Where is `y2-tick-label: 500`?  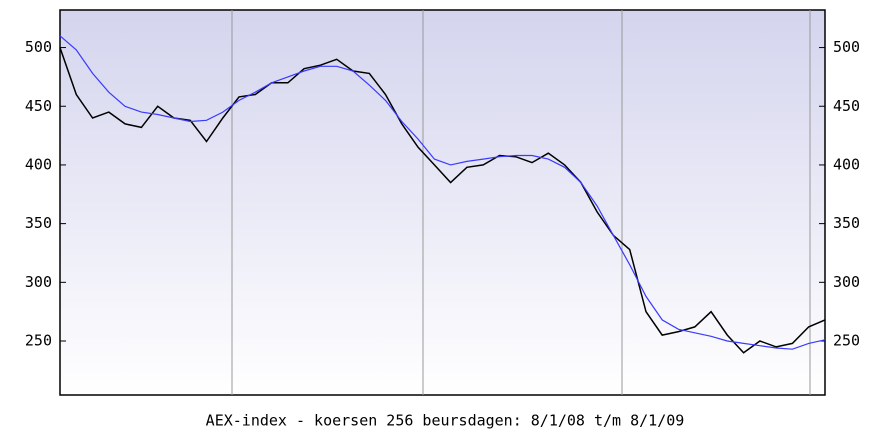 y2-tick-label: 500 is located at coordinates (846, 47).